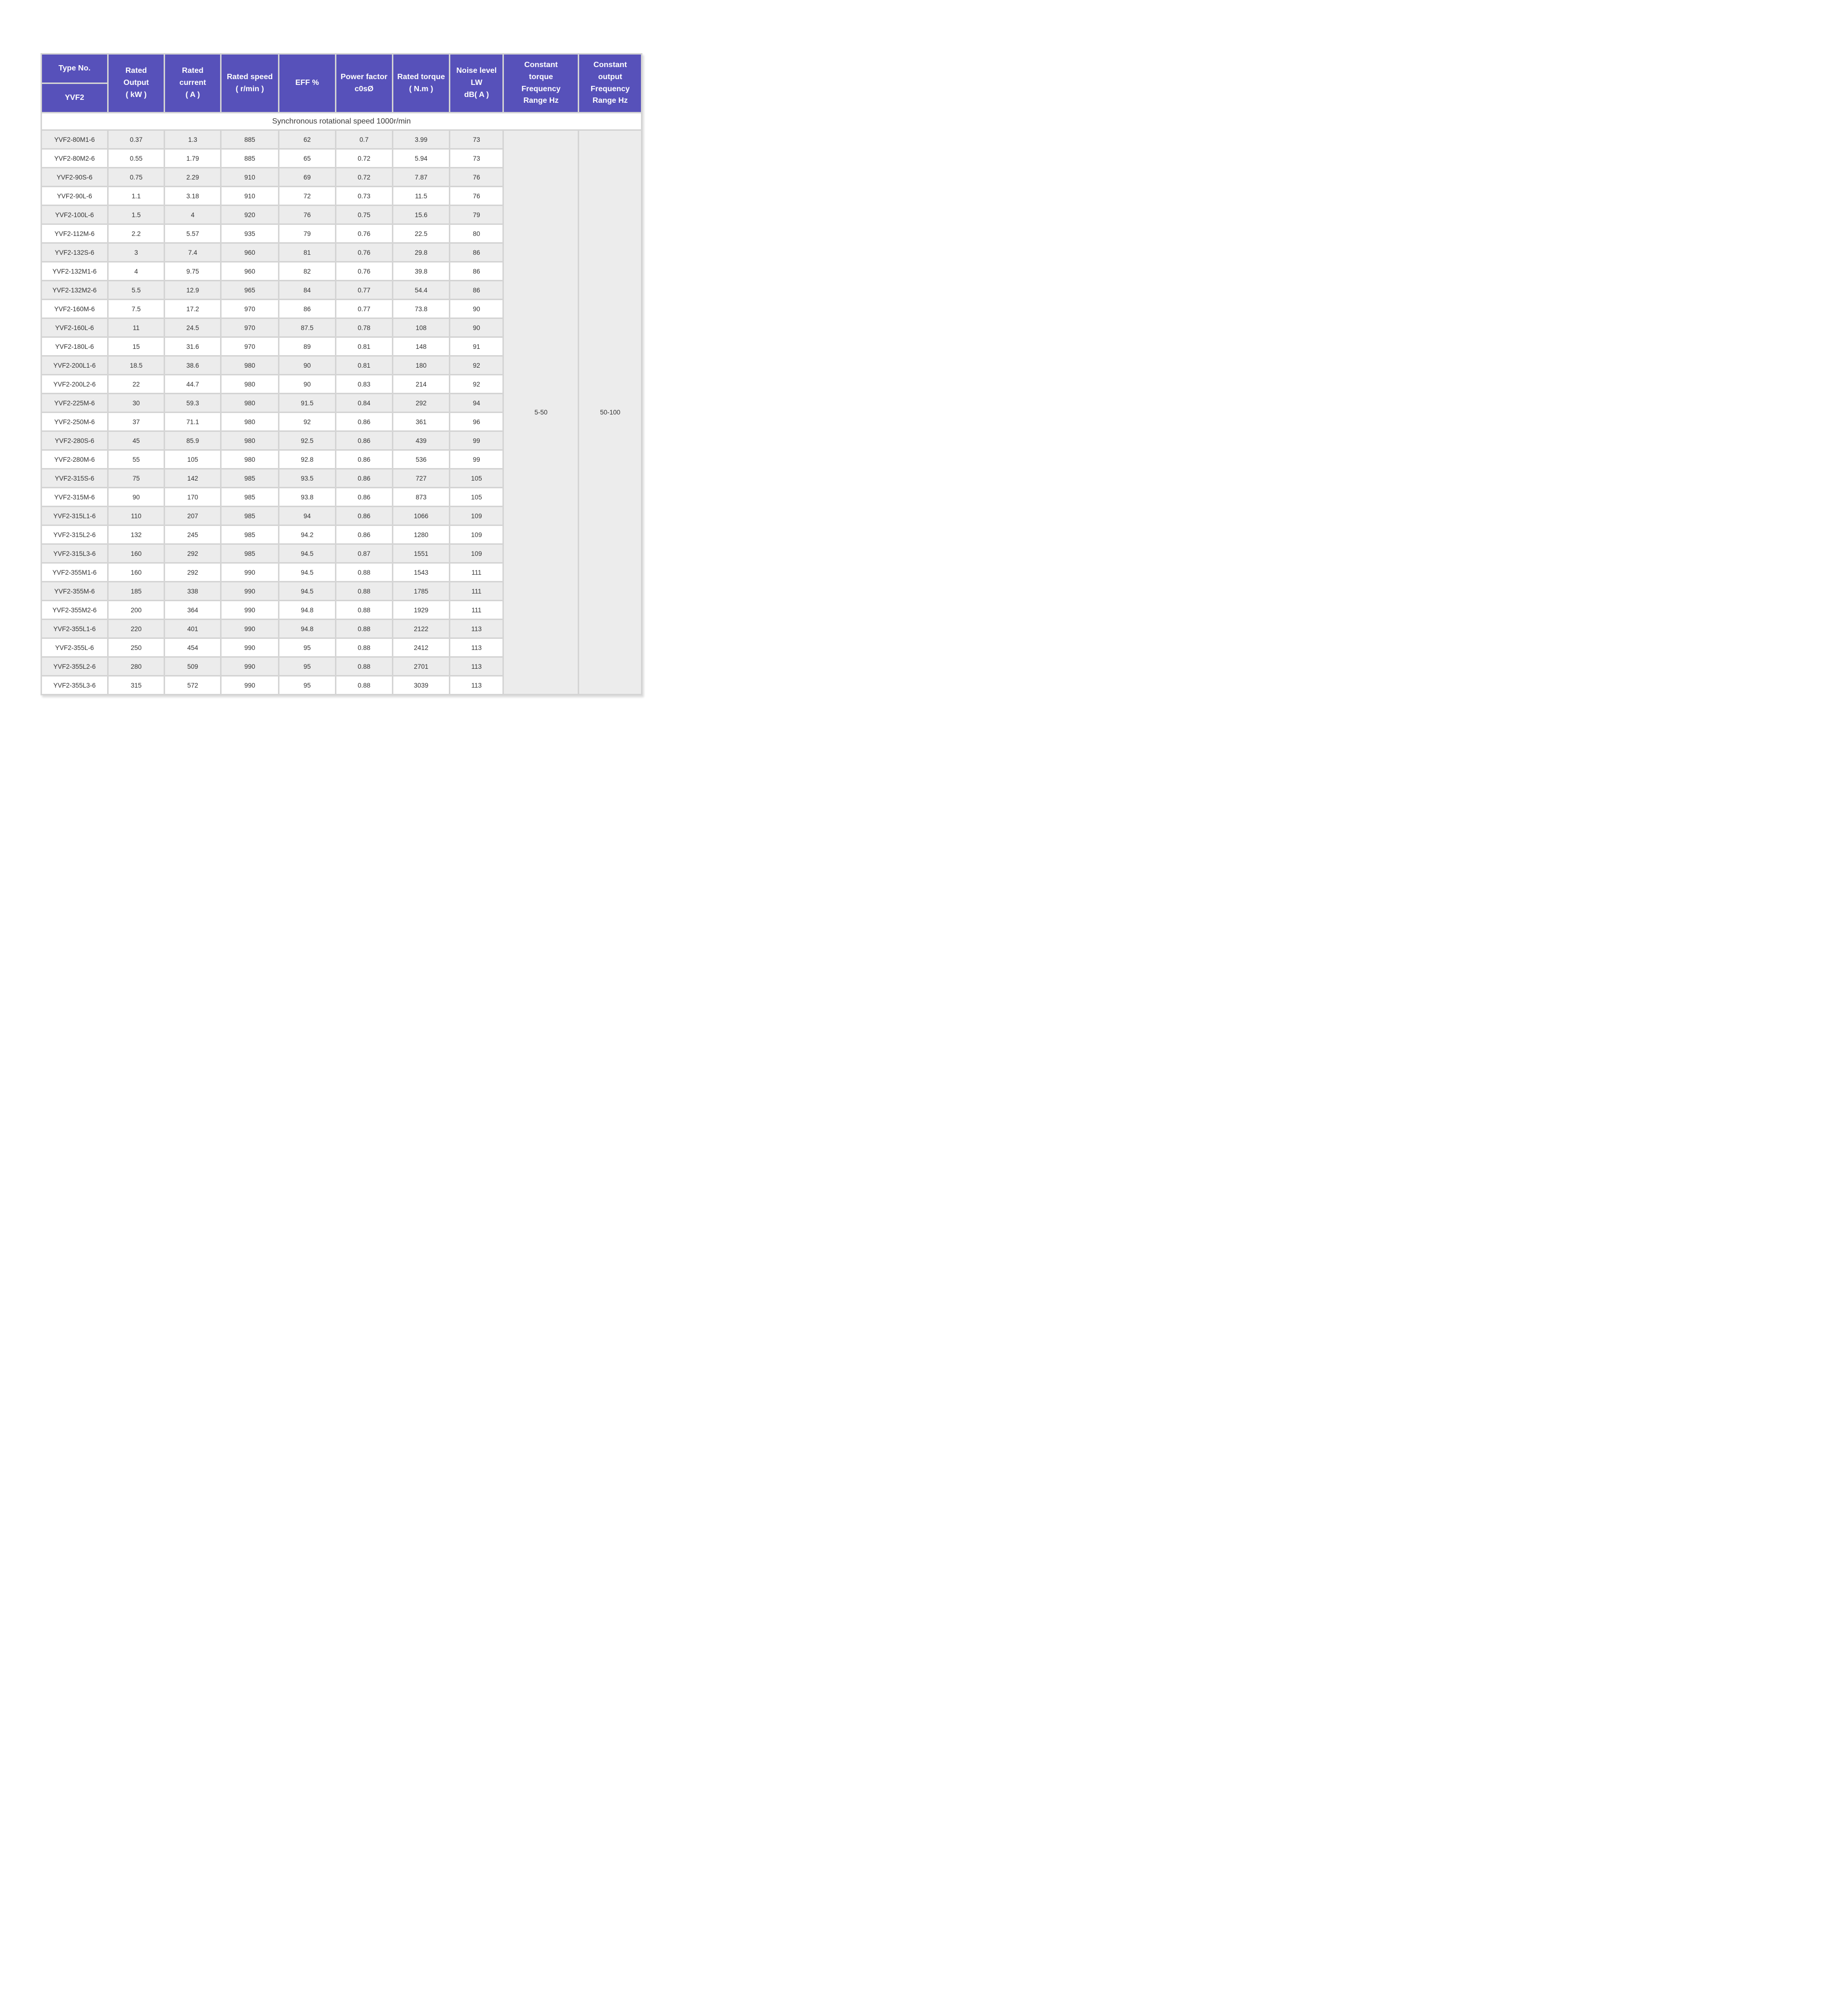  What do you see at coordinates (193, 365) in the screenshot?
I see `cell-rated-current-a: 38.6` at bounding box center [193, 365].